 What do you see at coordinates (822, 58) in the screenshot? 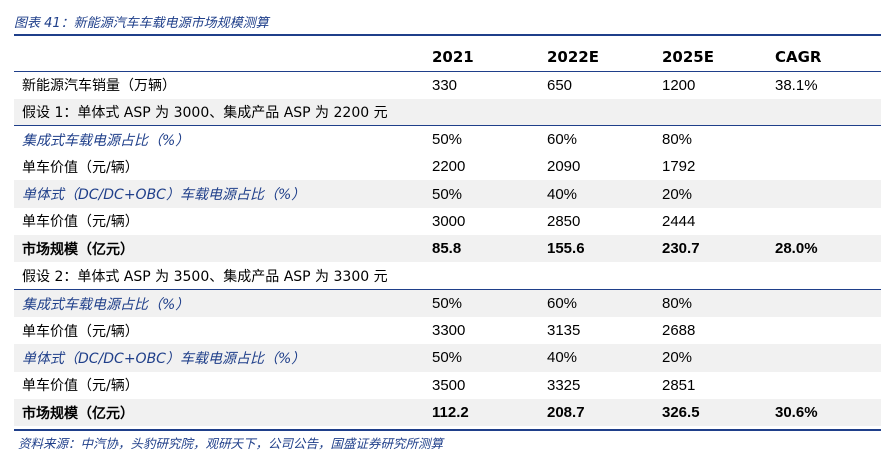
I see `header-cell-cagr: CAGR` at bounding box center [822, 58].